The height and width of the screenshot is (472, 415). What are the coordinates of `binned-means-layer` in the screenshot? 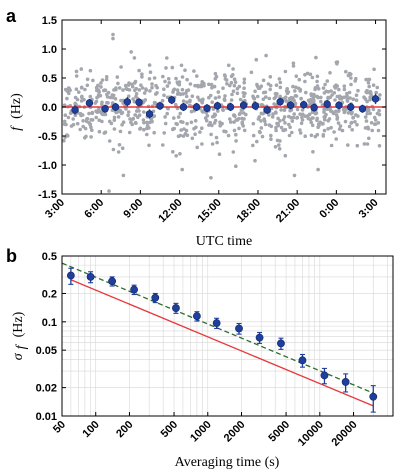 It's located at (225, 106).